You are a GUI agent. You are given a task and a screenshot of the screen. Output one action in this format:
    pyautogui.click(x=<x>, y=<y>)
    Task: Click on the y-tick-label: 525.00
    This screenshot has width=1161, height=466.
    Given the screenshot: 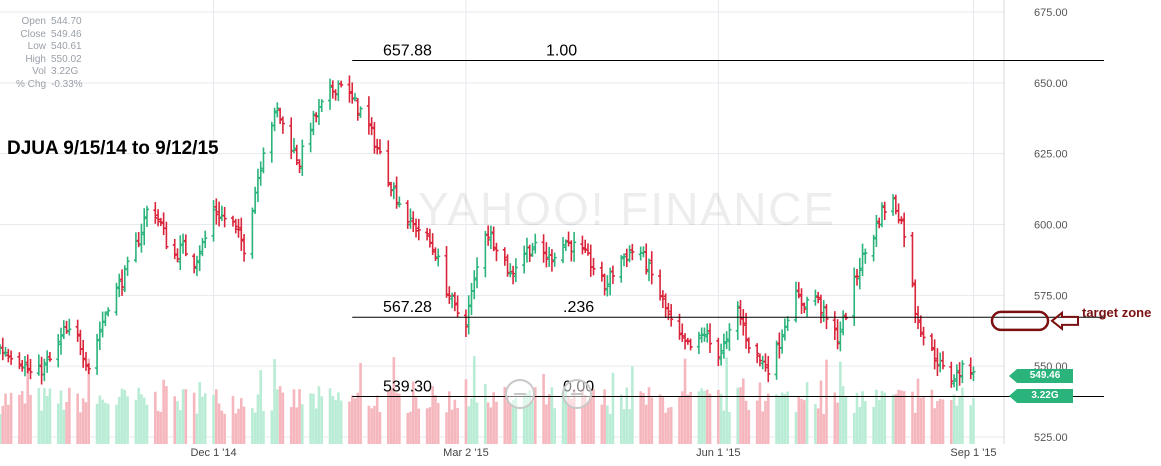 What is the action you would take?
    pyautogui.click(x=1051, y=438)
    